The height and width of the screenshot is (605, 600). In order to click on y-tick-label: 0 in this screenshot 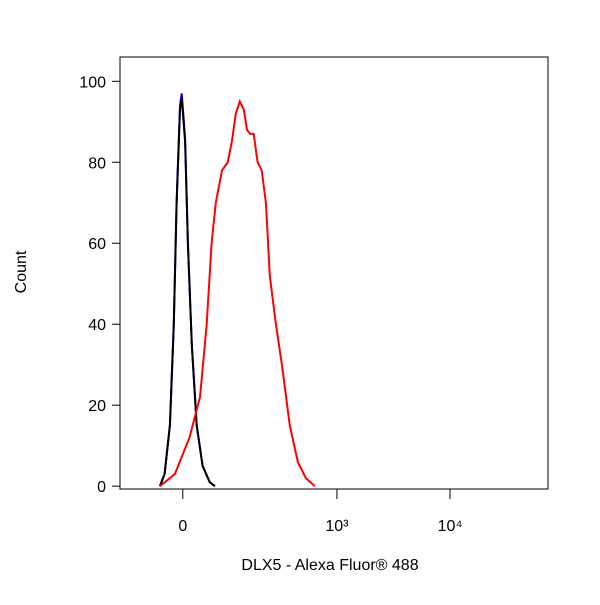, I will do `click(101, 487)`.